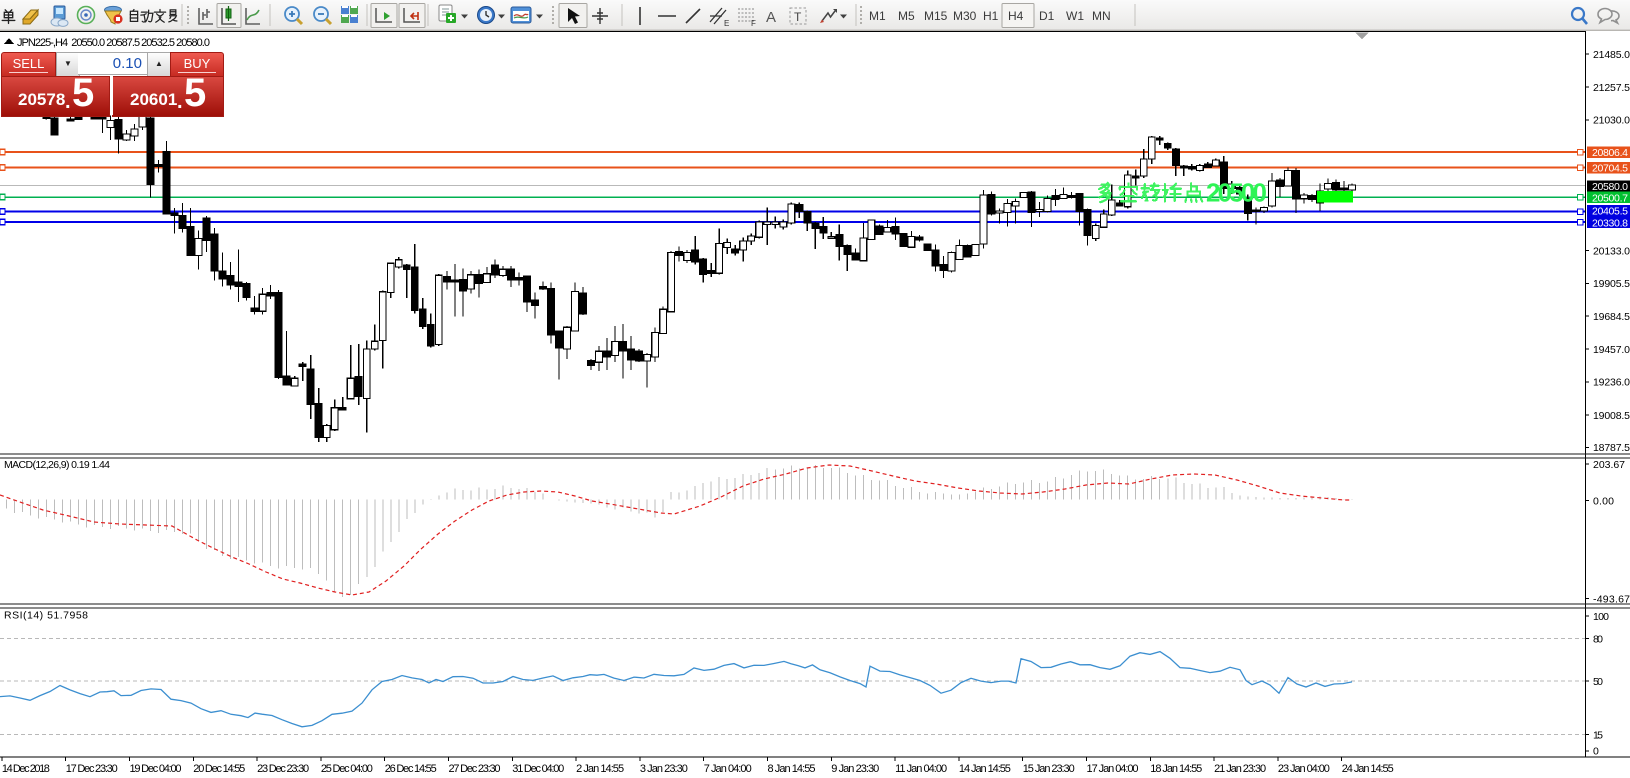 Image resolution: width=1630 pixels, height=778 pixels. What do you see at coordinates (57, 465) in the screenshot?
I see `svg-text: MACD(12,26,9) 0.19 1.44` at bounding box center [57, 465].